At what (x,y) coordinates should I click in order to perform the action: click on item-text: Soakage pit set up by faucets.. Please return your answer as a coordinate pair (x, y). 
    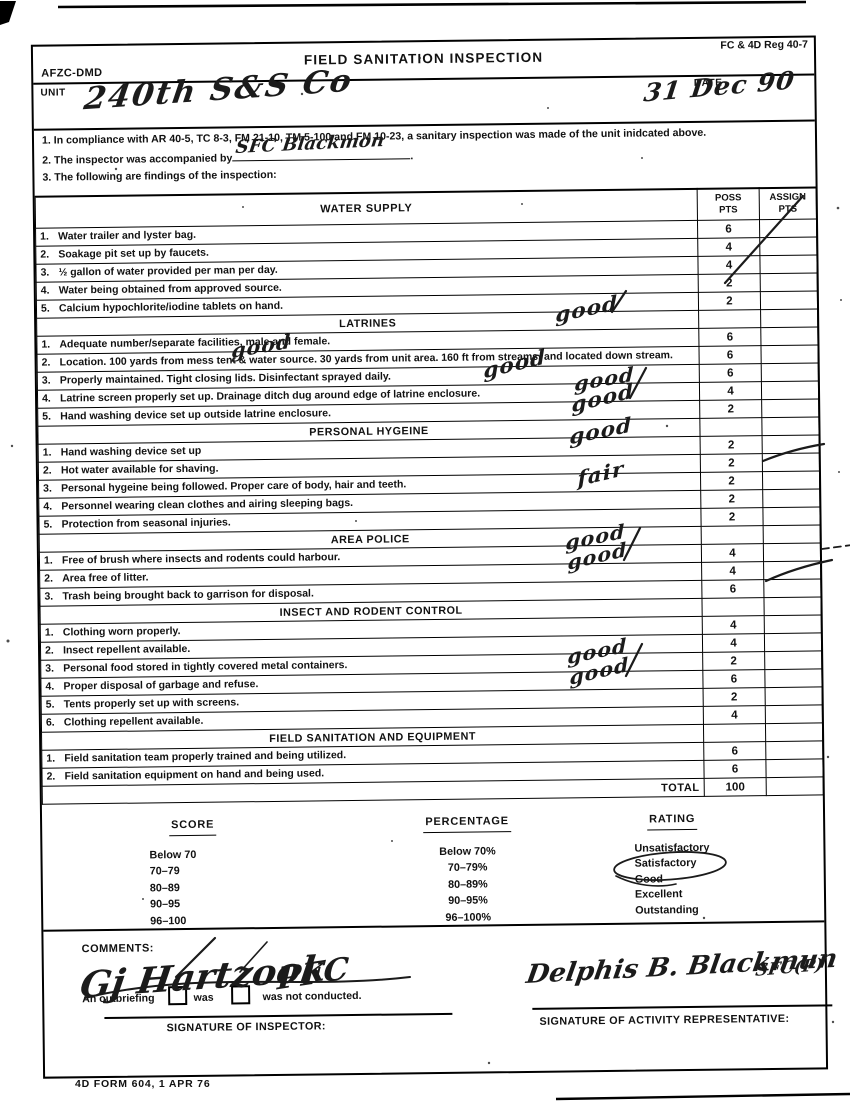
    Looking at the image, I should click on (133, 253).